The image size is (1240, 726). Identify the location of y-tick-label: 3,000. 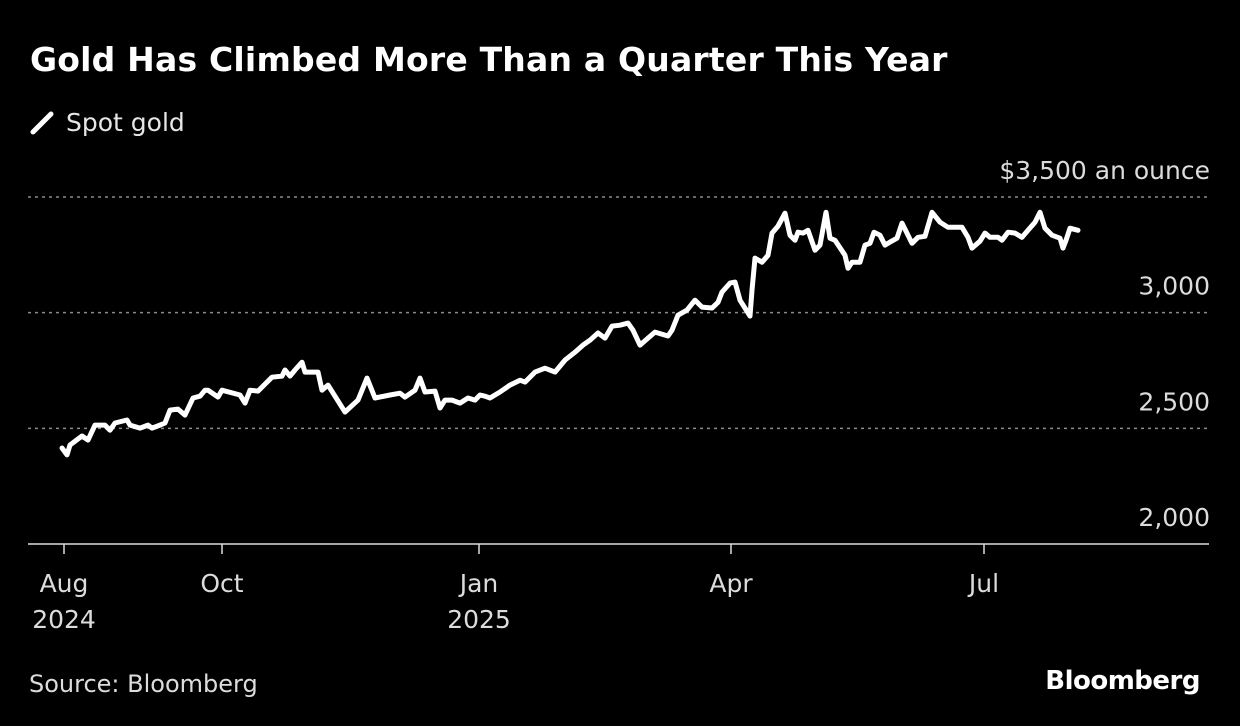
(1174, 286).